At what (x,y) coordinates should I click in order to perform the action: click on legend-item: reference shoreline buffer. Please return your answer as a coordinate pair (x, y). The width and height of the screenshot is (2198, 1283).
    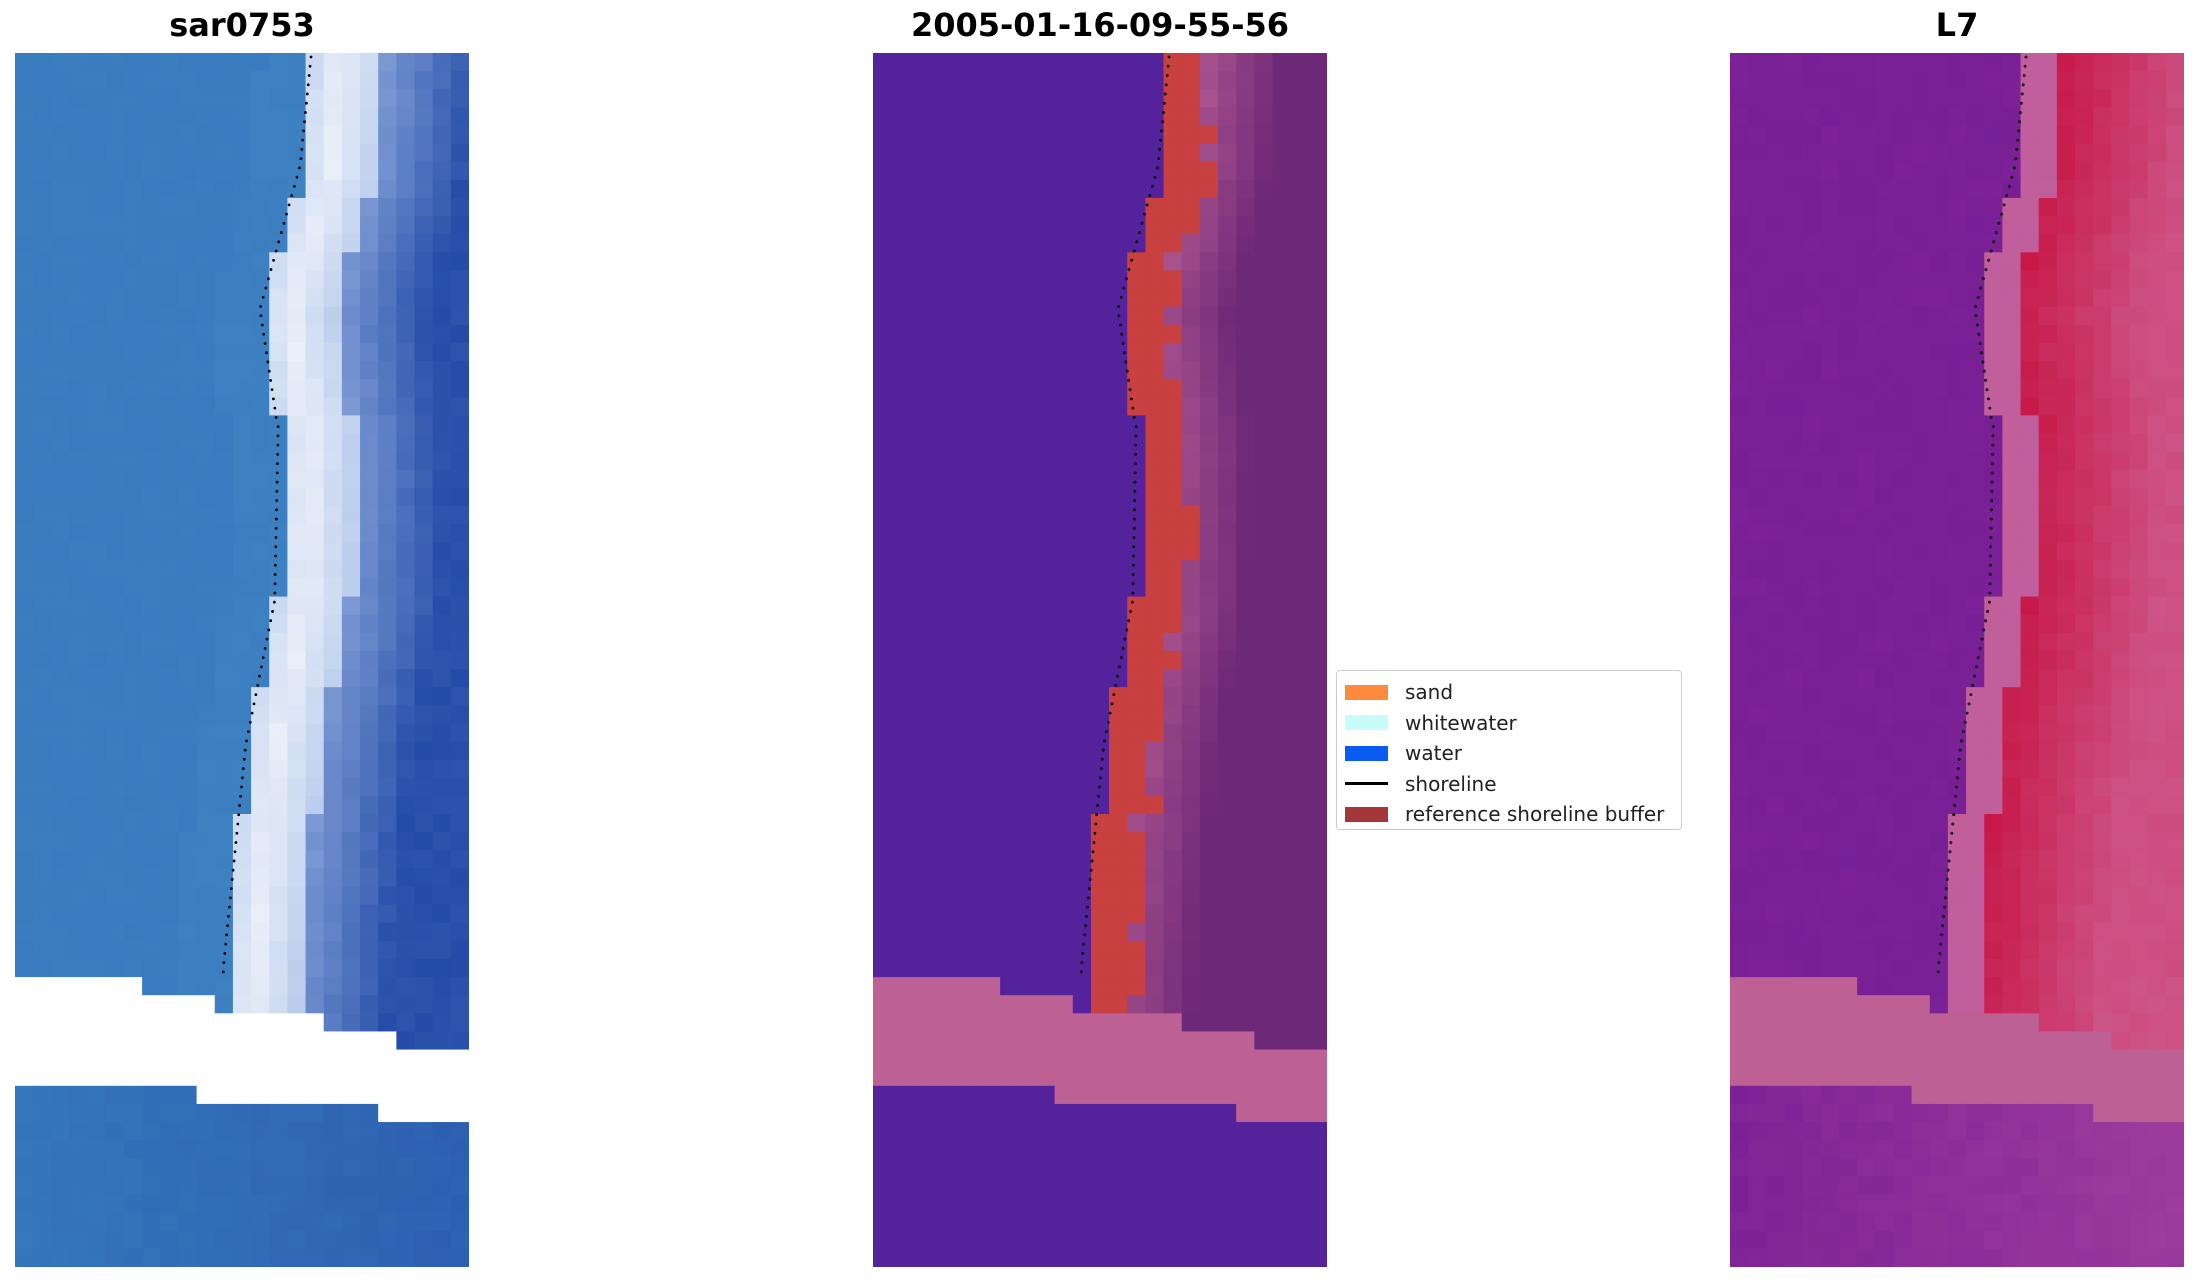
    Looking at the image, I should click on (1509, 814).